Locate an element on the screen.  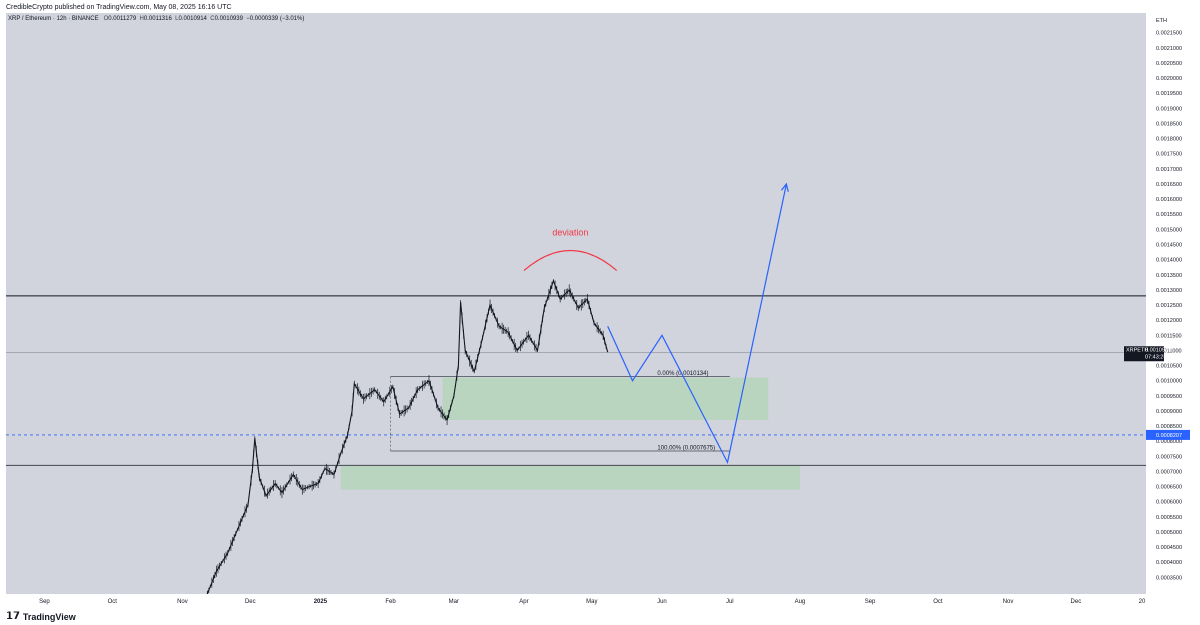
x-tick-label: May is located at coordinates (591, 602).